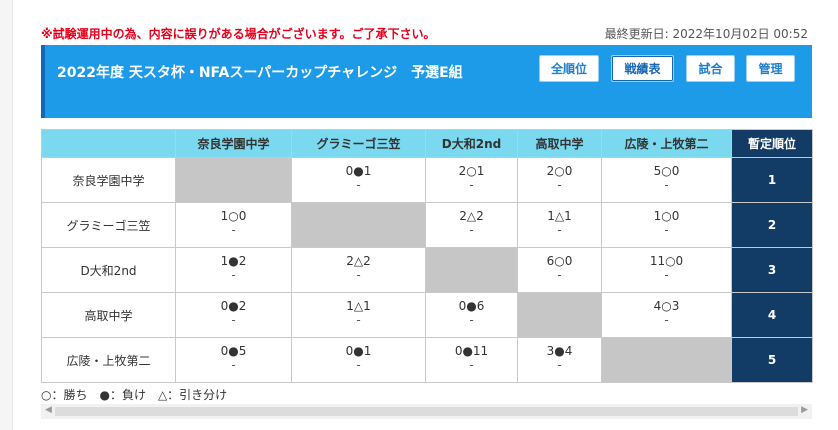 The image size is (838, 430). Describe the element at coordinates (108, 315) in the screenshot. I see `row-team-name: 高取中学` at that location.